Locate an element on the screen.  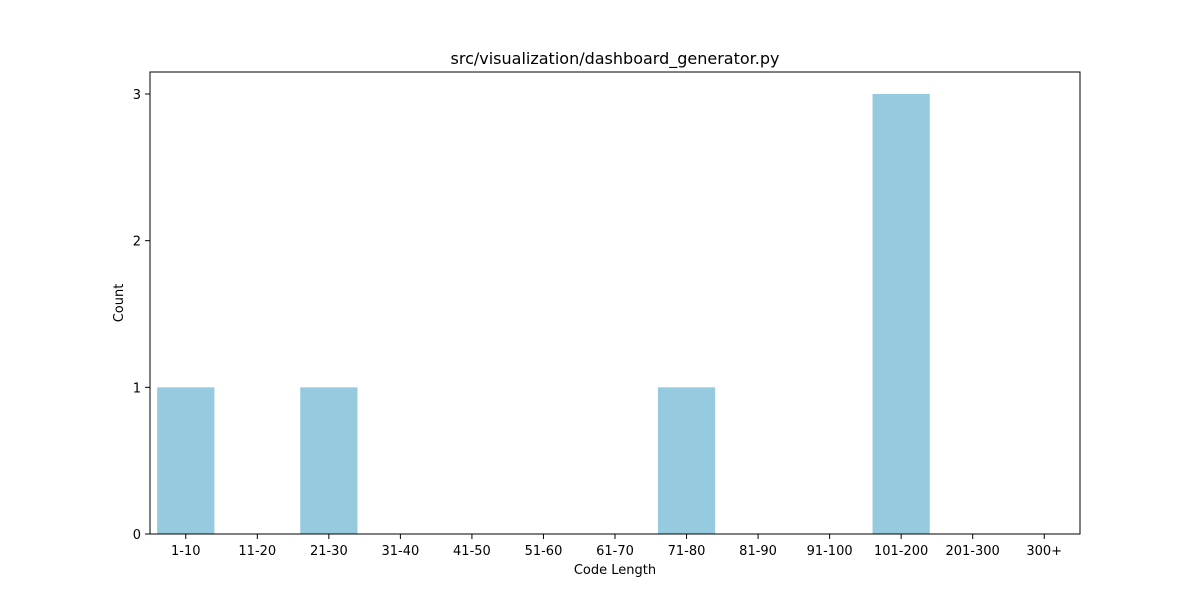
x-tick-label: 1-10 is located at coordinates (186, 551).